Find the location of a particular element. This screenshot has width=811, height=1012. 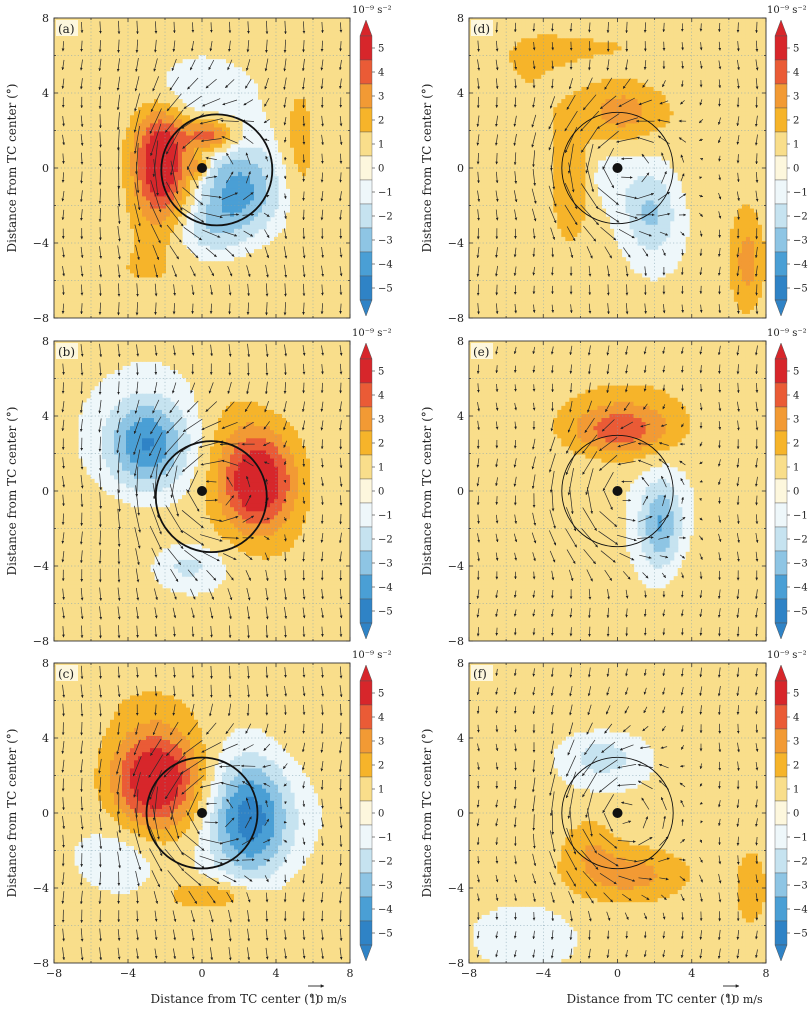

colorbar-label: −2 is located at coordinates (385, 540).